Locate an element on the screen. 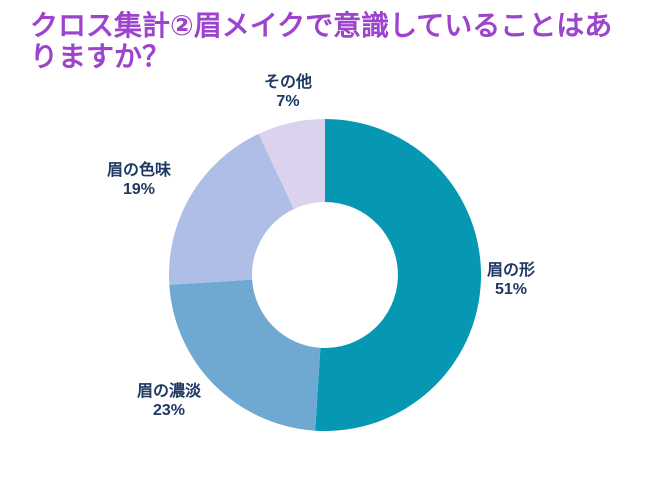 The height and width of the screenshot is (488, 650). slice-label-mayu-no-noutan: 眉の濃淡 23% is located at coordinates (169, 401).